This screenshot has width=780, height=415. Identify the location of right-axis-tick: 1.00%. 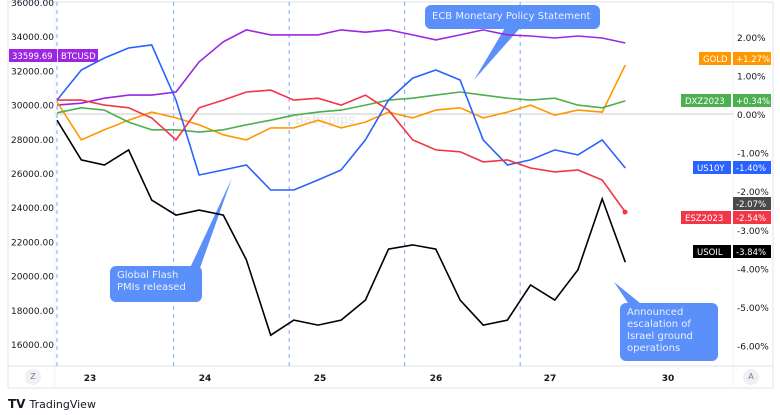
(751, 77).